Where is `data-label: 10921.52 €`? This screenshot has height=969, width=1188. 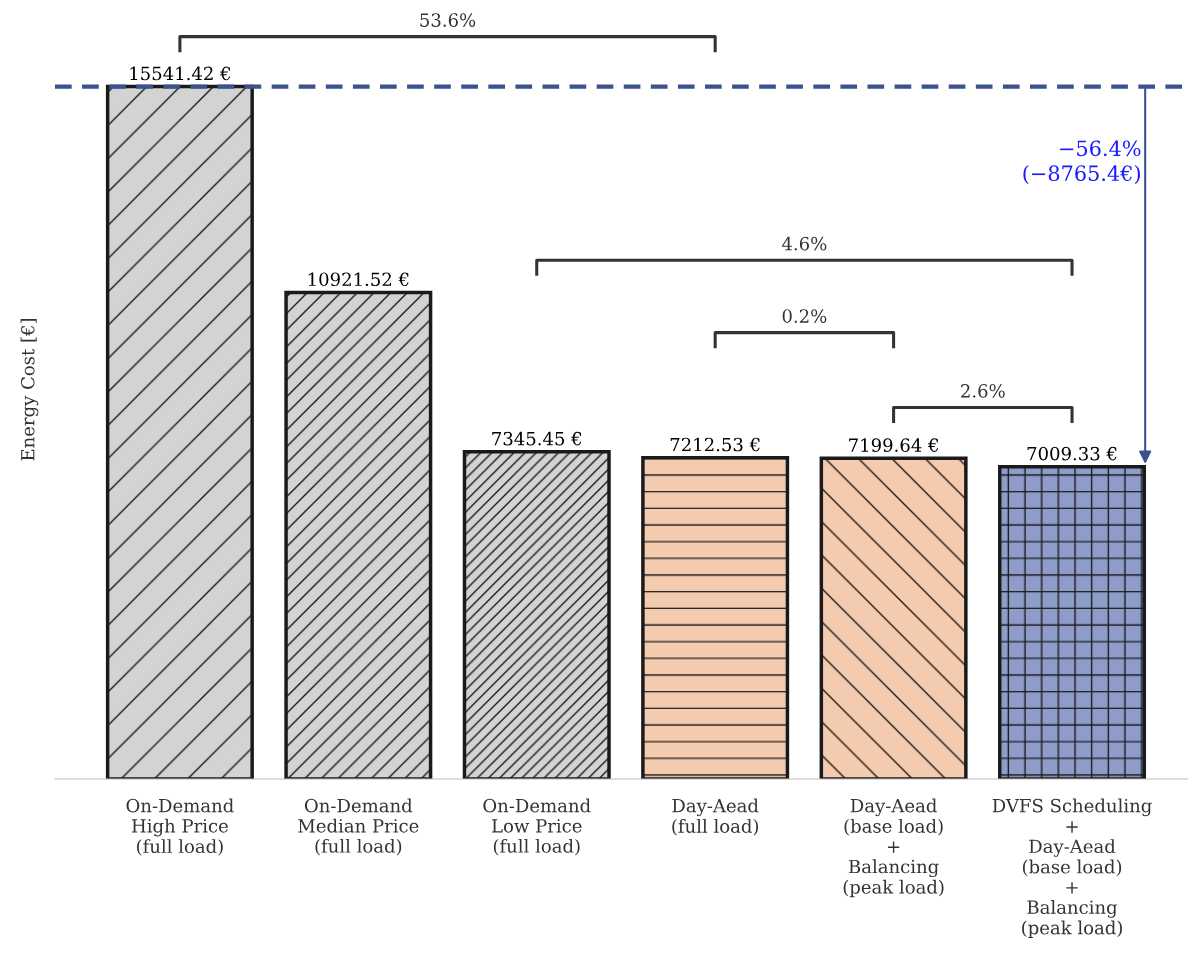 data-label: 10921.52 € is located at coordinates (358, 279).